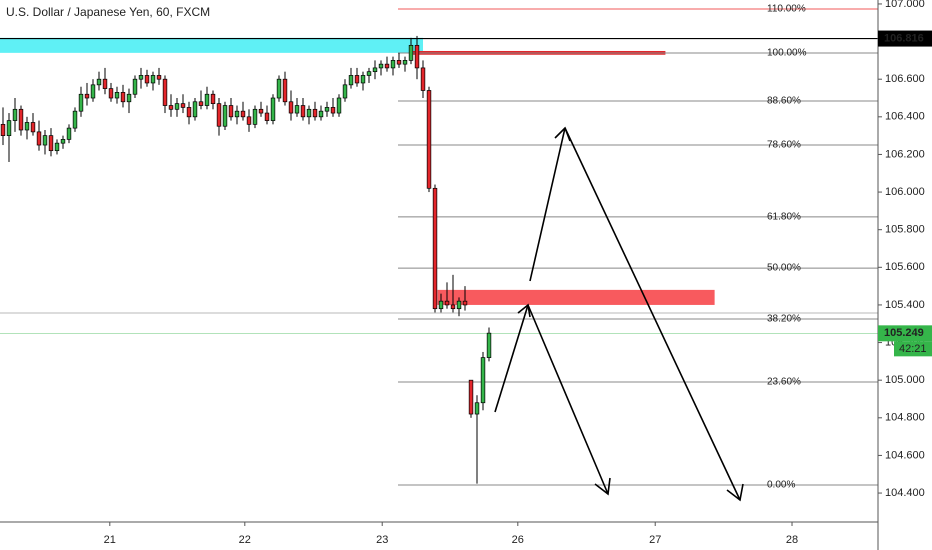 The image size is (932, 550). Describe the element at coordinates (905, 79) in the screenshot. I see `y-tick-label: 106.600` at that location.